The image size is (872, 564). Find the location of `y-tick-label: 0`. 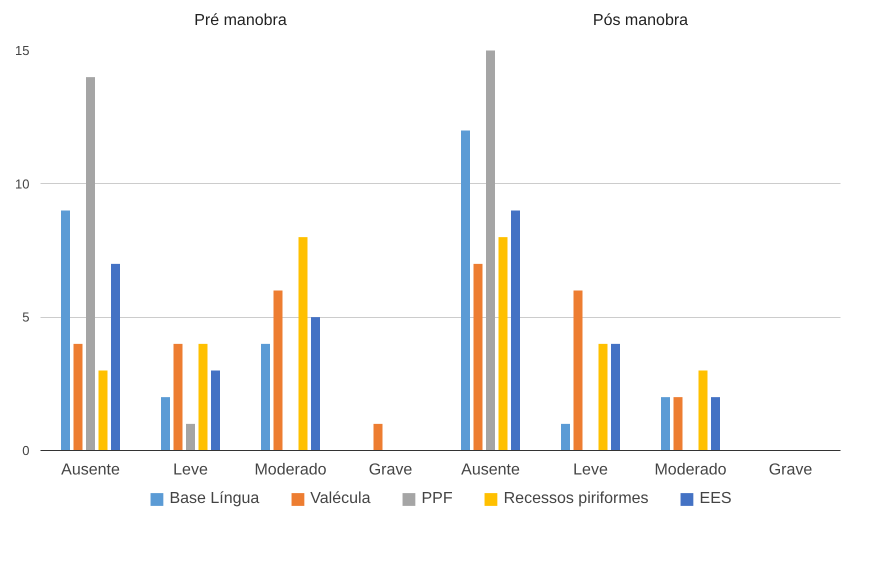

y-tick-label: 0 is located at coordinates (26, 450).